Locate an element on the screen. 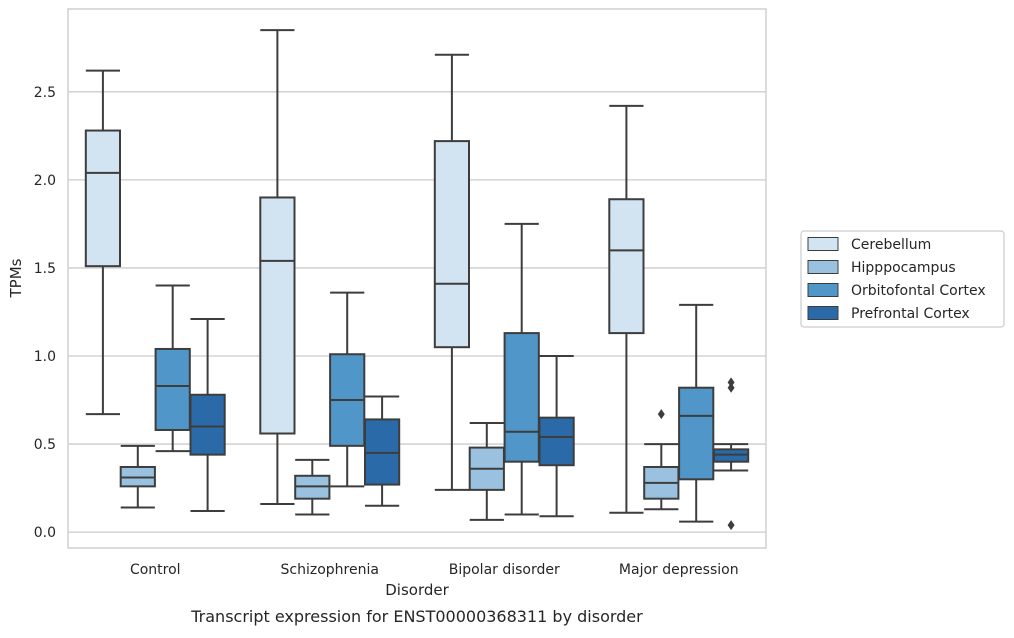  x-tick-label: Major depression is located at coordinates (679, 570).